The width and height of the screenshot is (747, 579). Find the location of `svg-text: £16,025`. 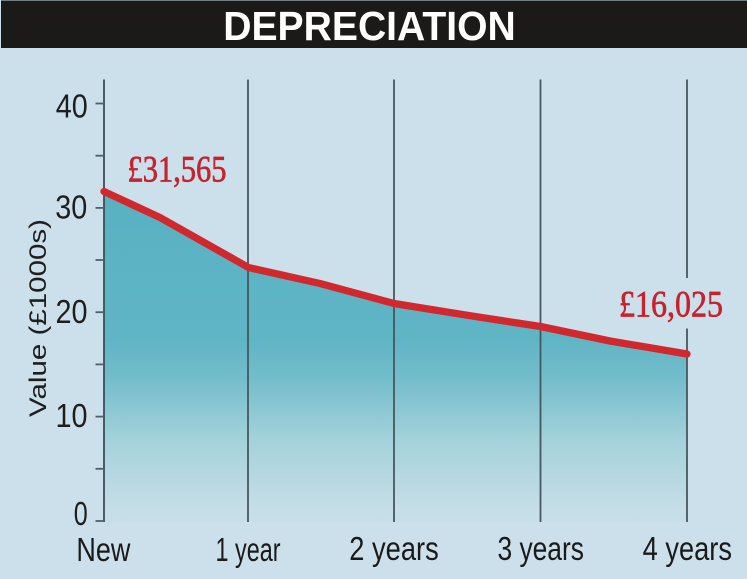

svg-text: £16,025 is located at coordinates (671, 305).